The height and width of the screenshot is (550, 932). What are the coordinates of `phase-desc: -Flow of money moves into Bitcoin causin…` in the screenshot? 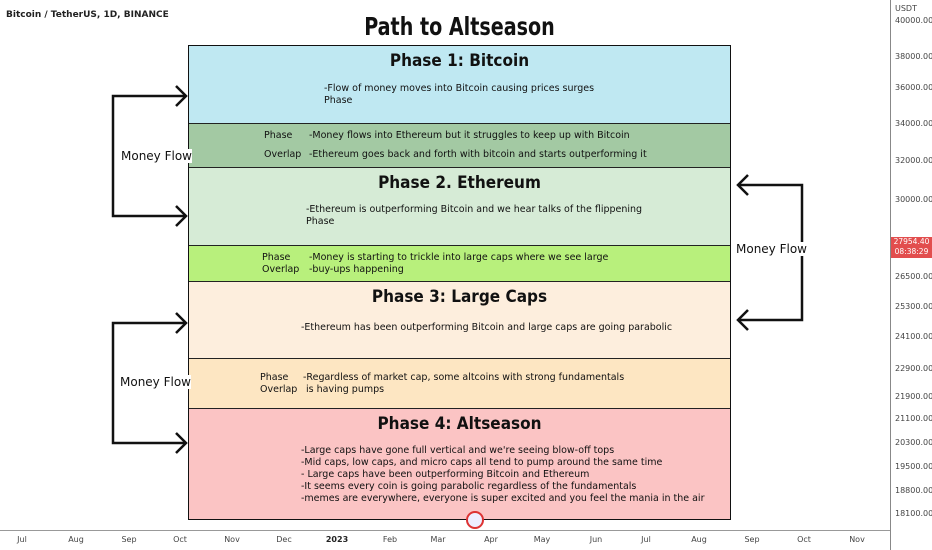 It's located at (459, 94).